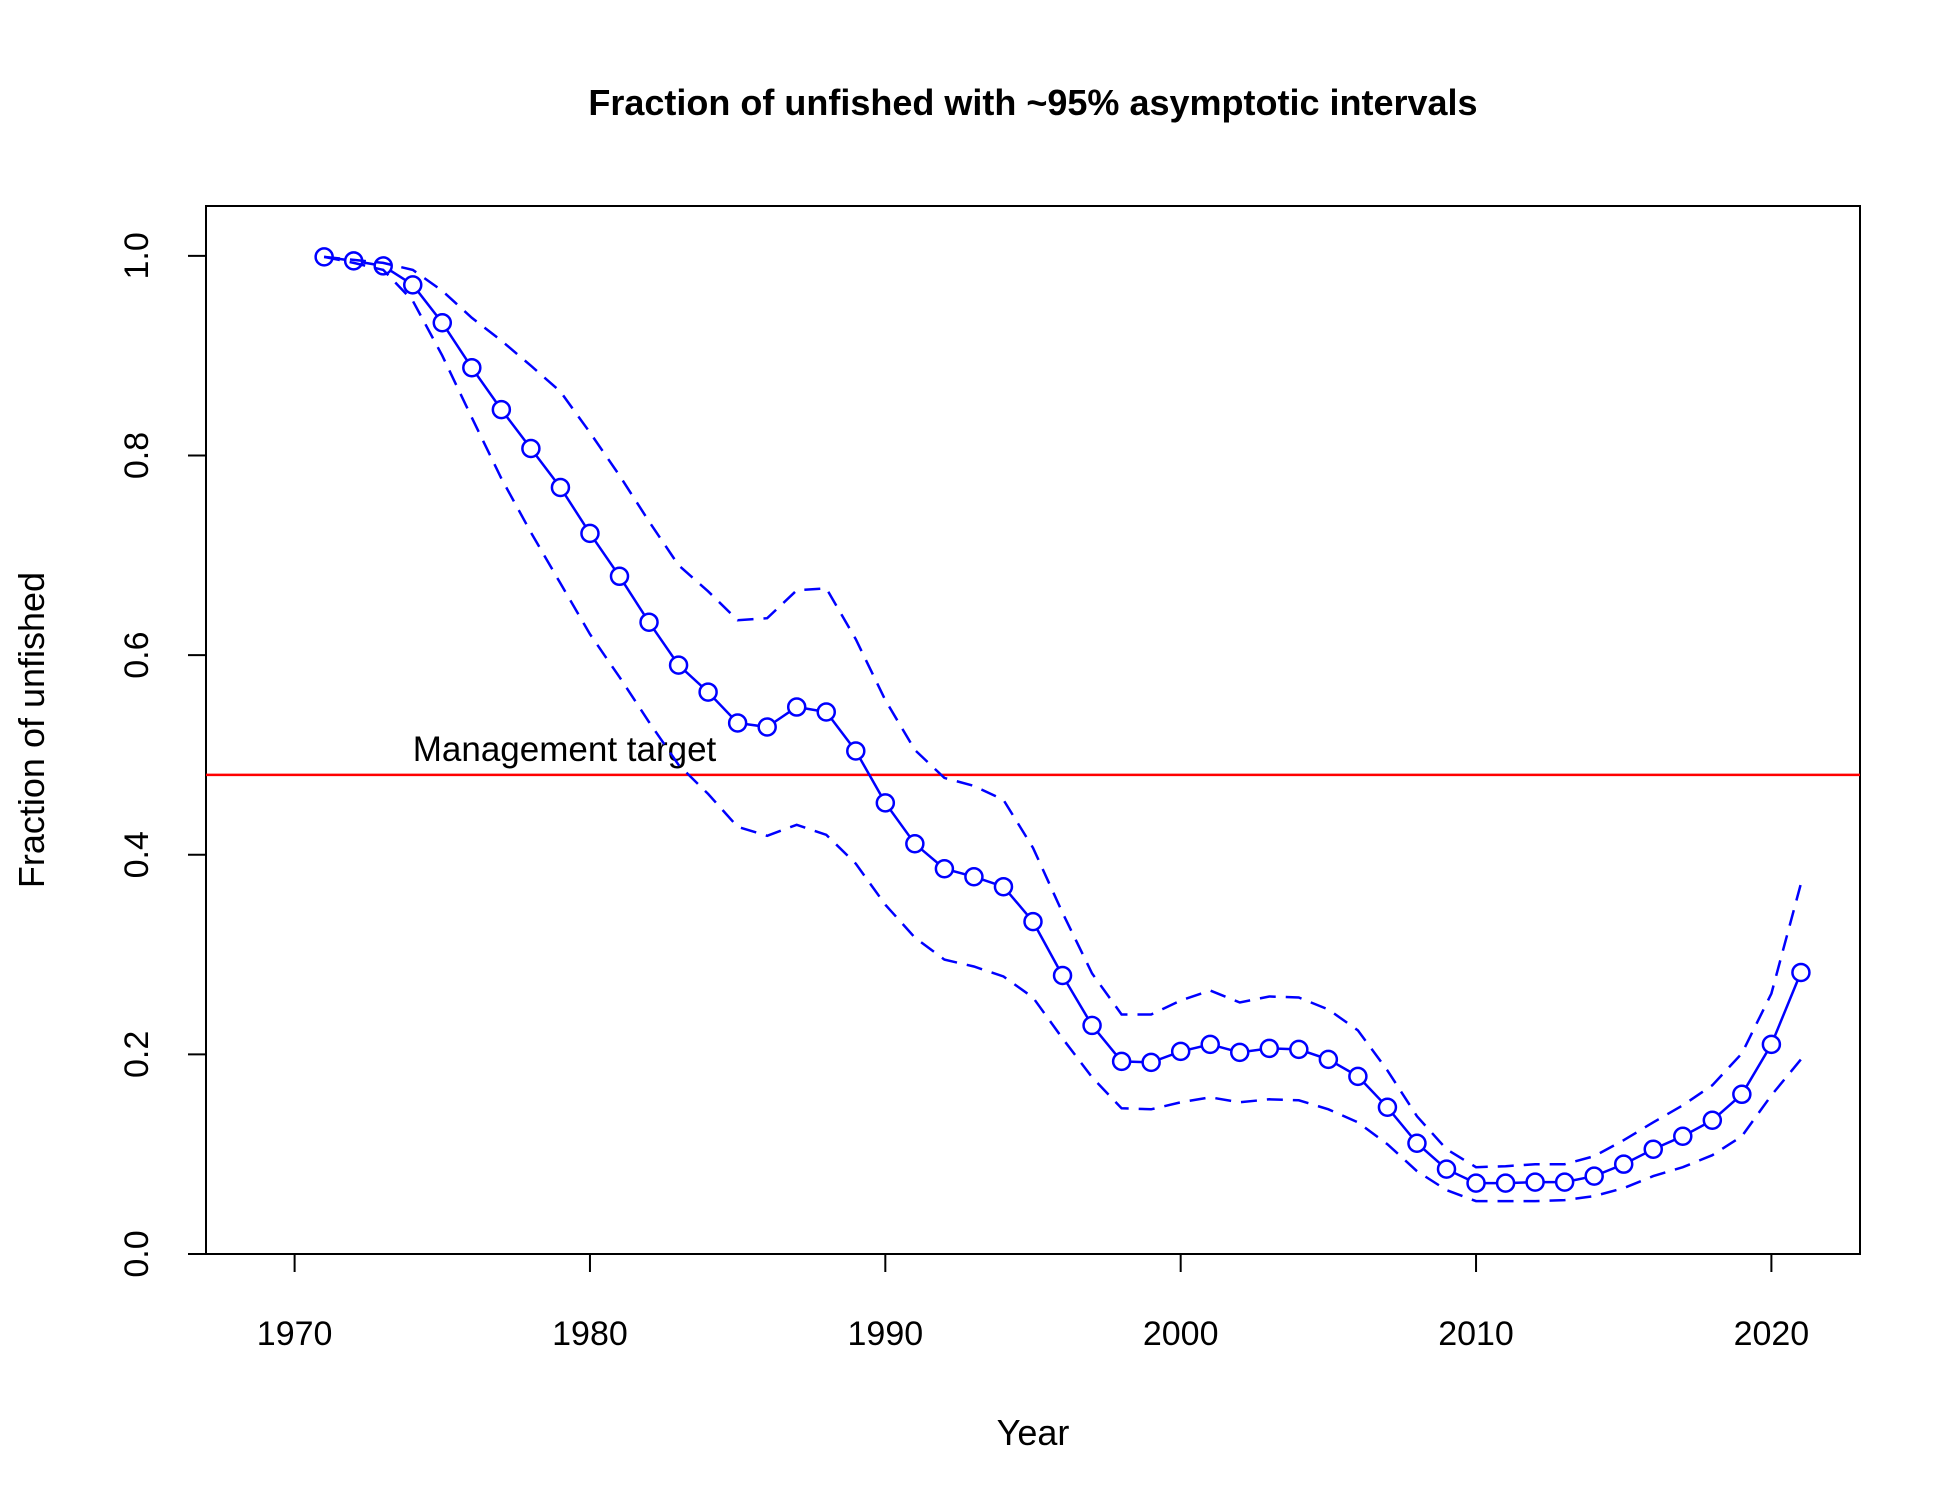  What do you see at coordinates (1033, 1303) in the screenshot?
I see `x-axis: 1970 1980 1990 2000 2010 2020` at bounding box center [1033, 1303].